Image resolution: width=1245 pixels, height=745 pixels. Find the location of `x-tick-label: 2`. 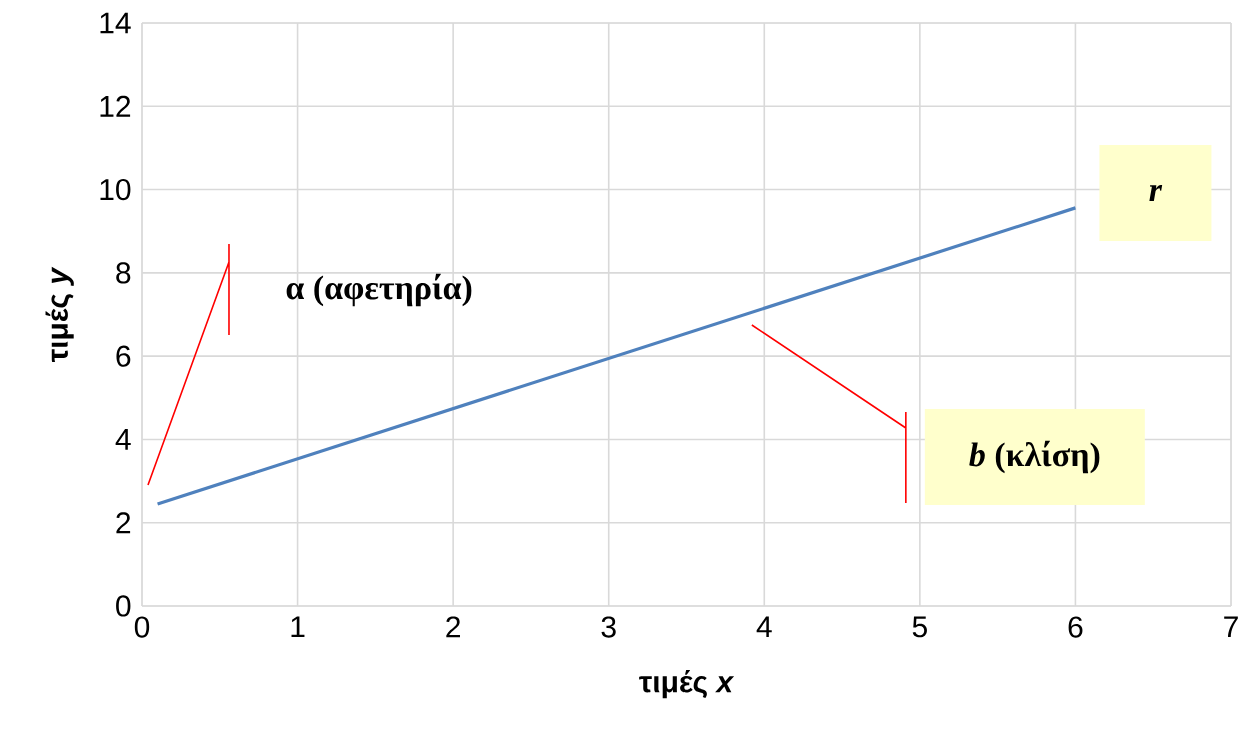

x-tick-label: 2 is located at coordinates (453, 627).